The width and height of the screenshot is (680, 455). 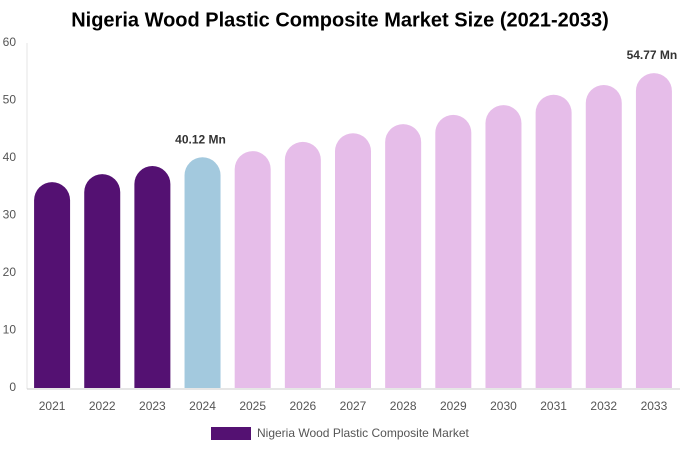 What do you see at coordinates (453, 406) in the screenshot?
I see `x-tick-label: 2029` at bounding box center [453, 406].